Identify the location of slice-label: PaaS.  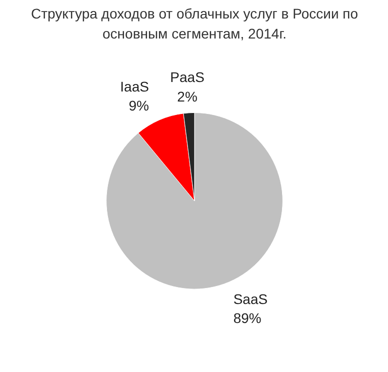
(187, 77).